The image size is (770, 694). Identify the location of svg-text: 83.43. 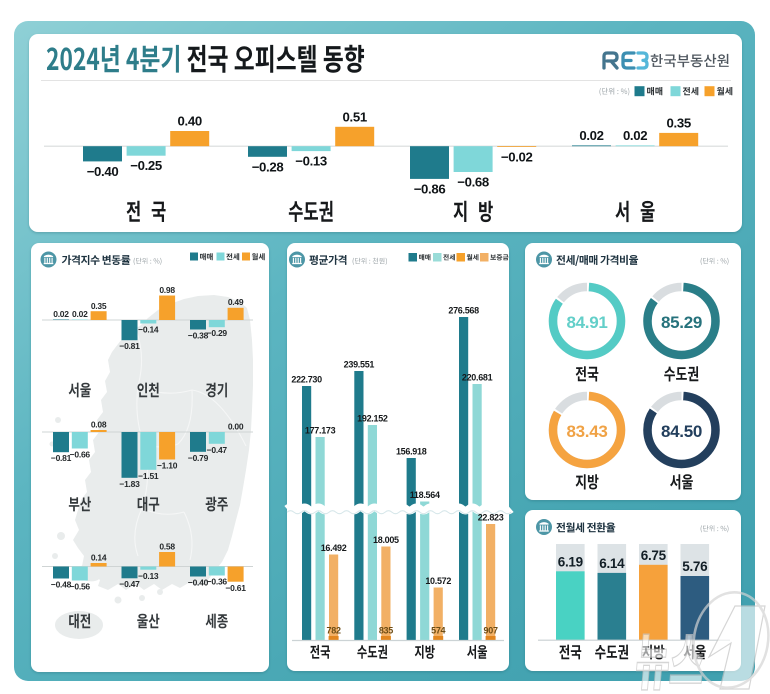
(586, 431).